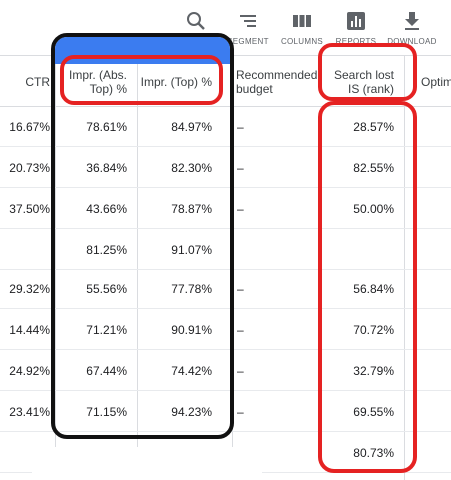 Image resolution: width=451 pixels, height=480 pixels. What do you see at coordinates (373, 208) in the screenshot?
I see `cell-search-lost-is: 50.00%` at bounding box center [373, 208].